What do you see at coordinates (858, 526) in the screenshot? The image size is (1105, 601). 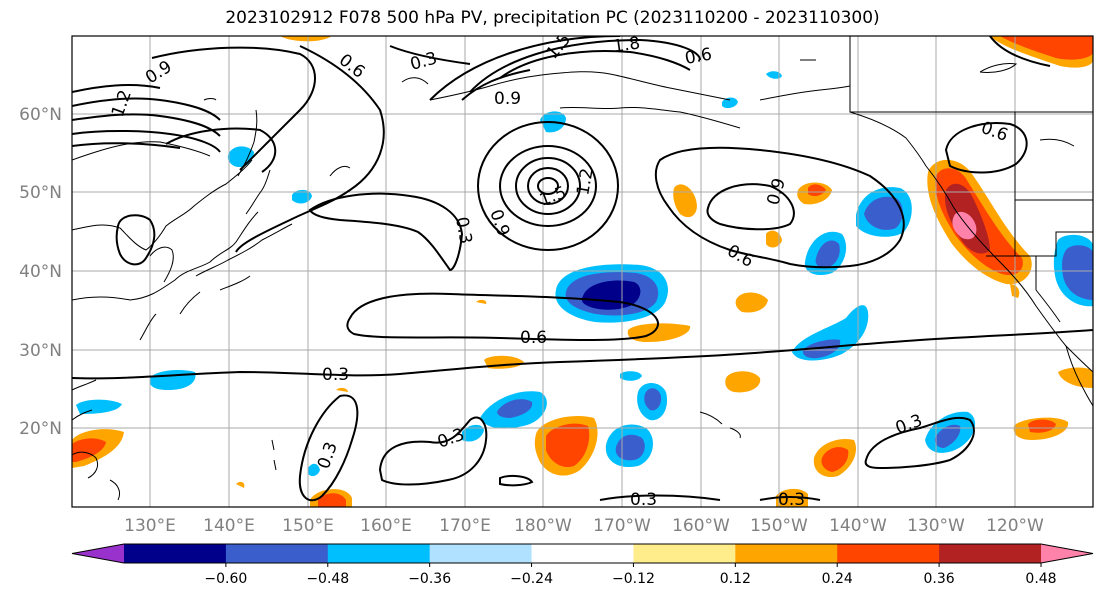 I see `lon-label: 140°W` at bounding box center [858, 526].